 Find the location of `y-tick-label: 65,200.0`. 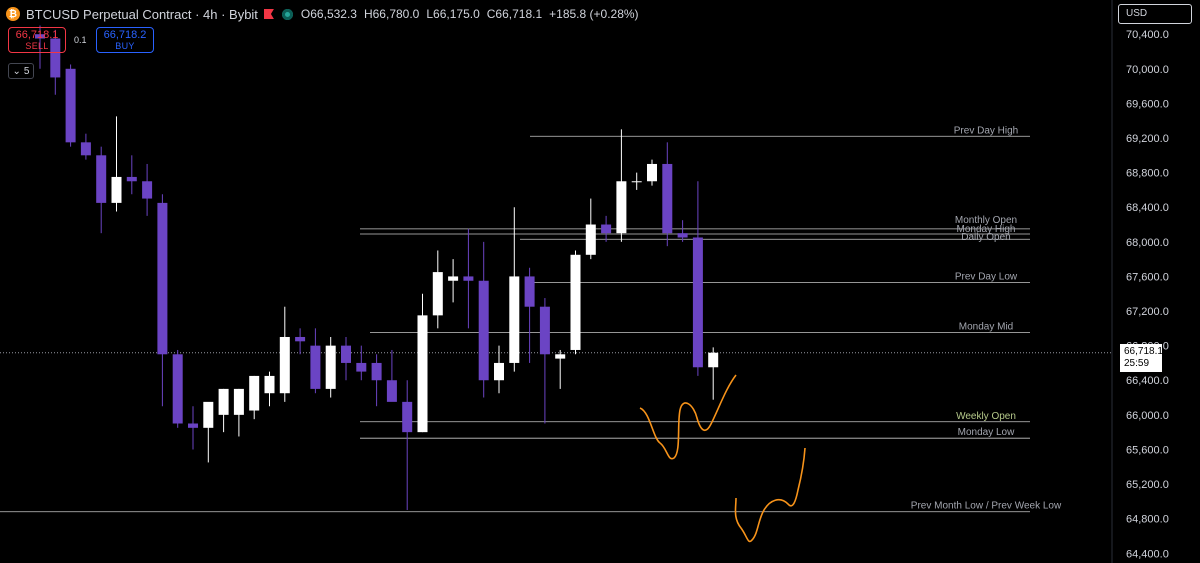

y-tick-label: 65,200.0 is located at coordinates (1147, 485).